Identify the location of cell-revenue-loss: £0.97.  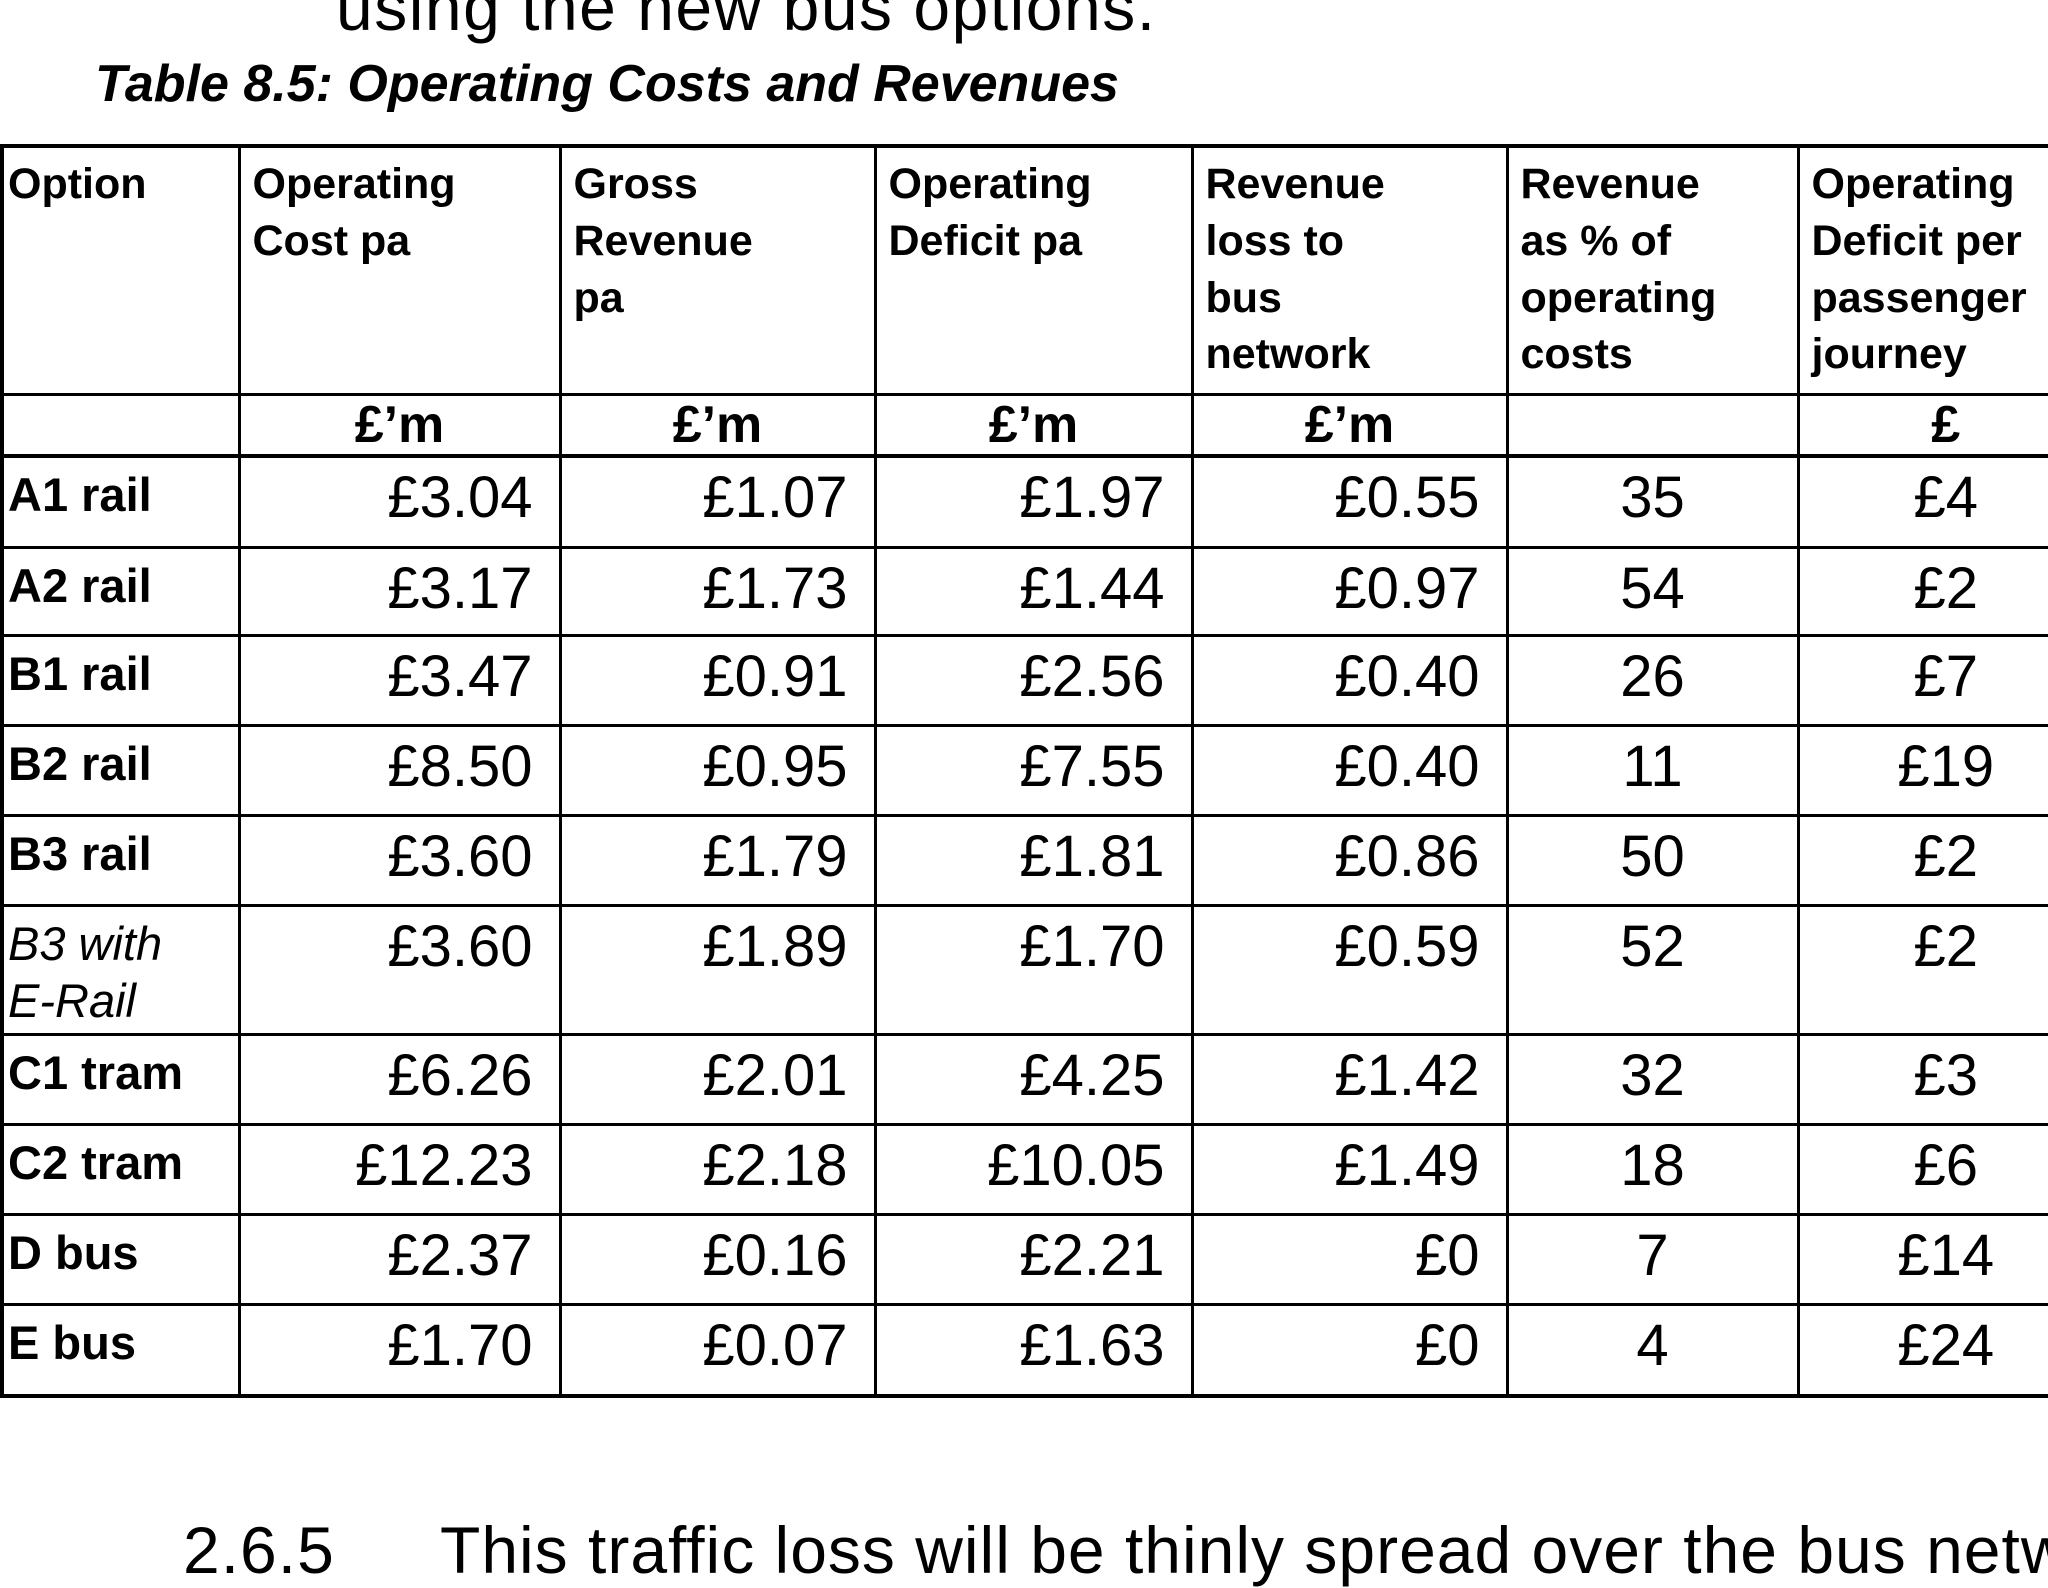
(1349, 591).